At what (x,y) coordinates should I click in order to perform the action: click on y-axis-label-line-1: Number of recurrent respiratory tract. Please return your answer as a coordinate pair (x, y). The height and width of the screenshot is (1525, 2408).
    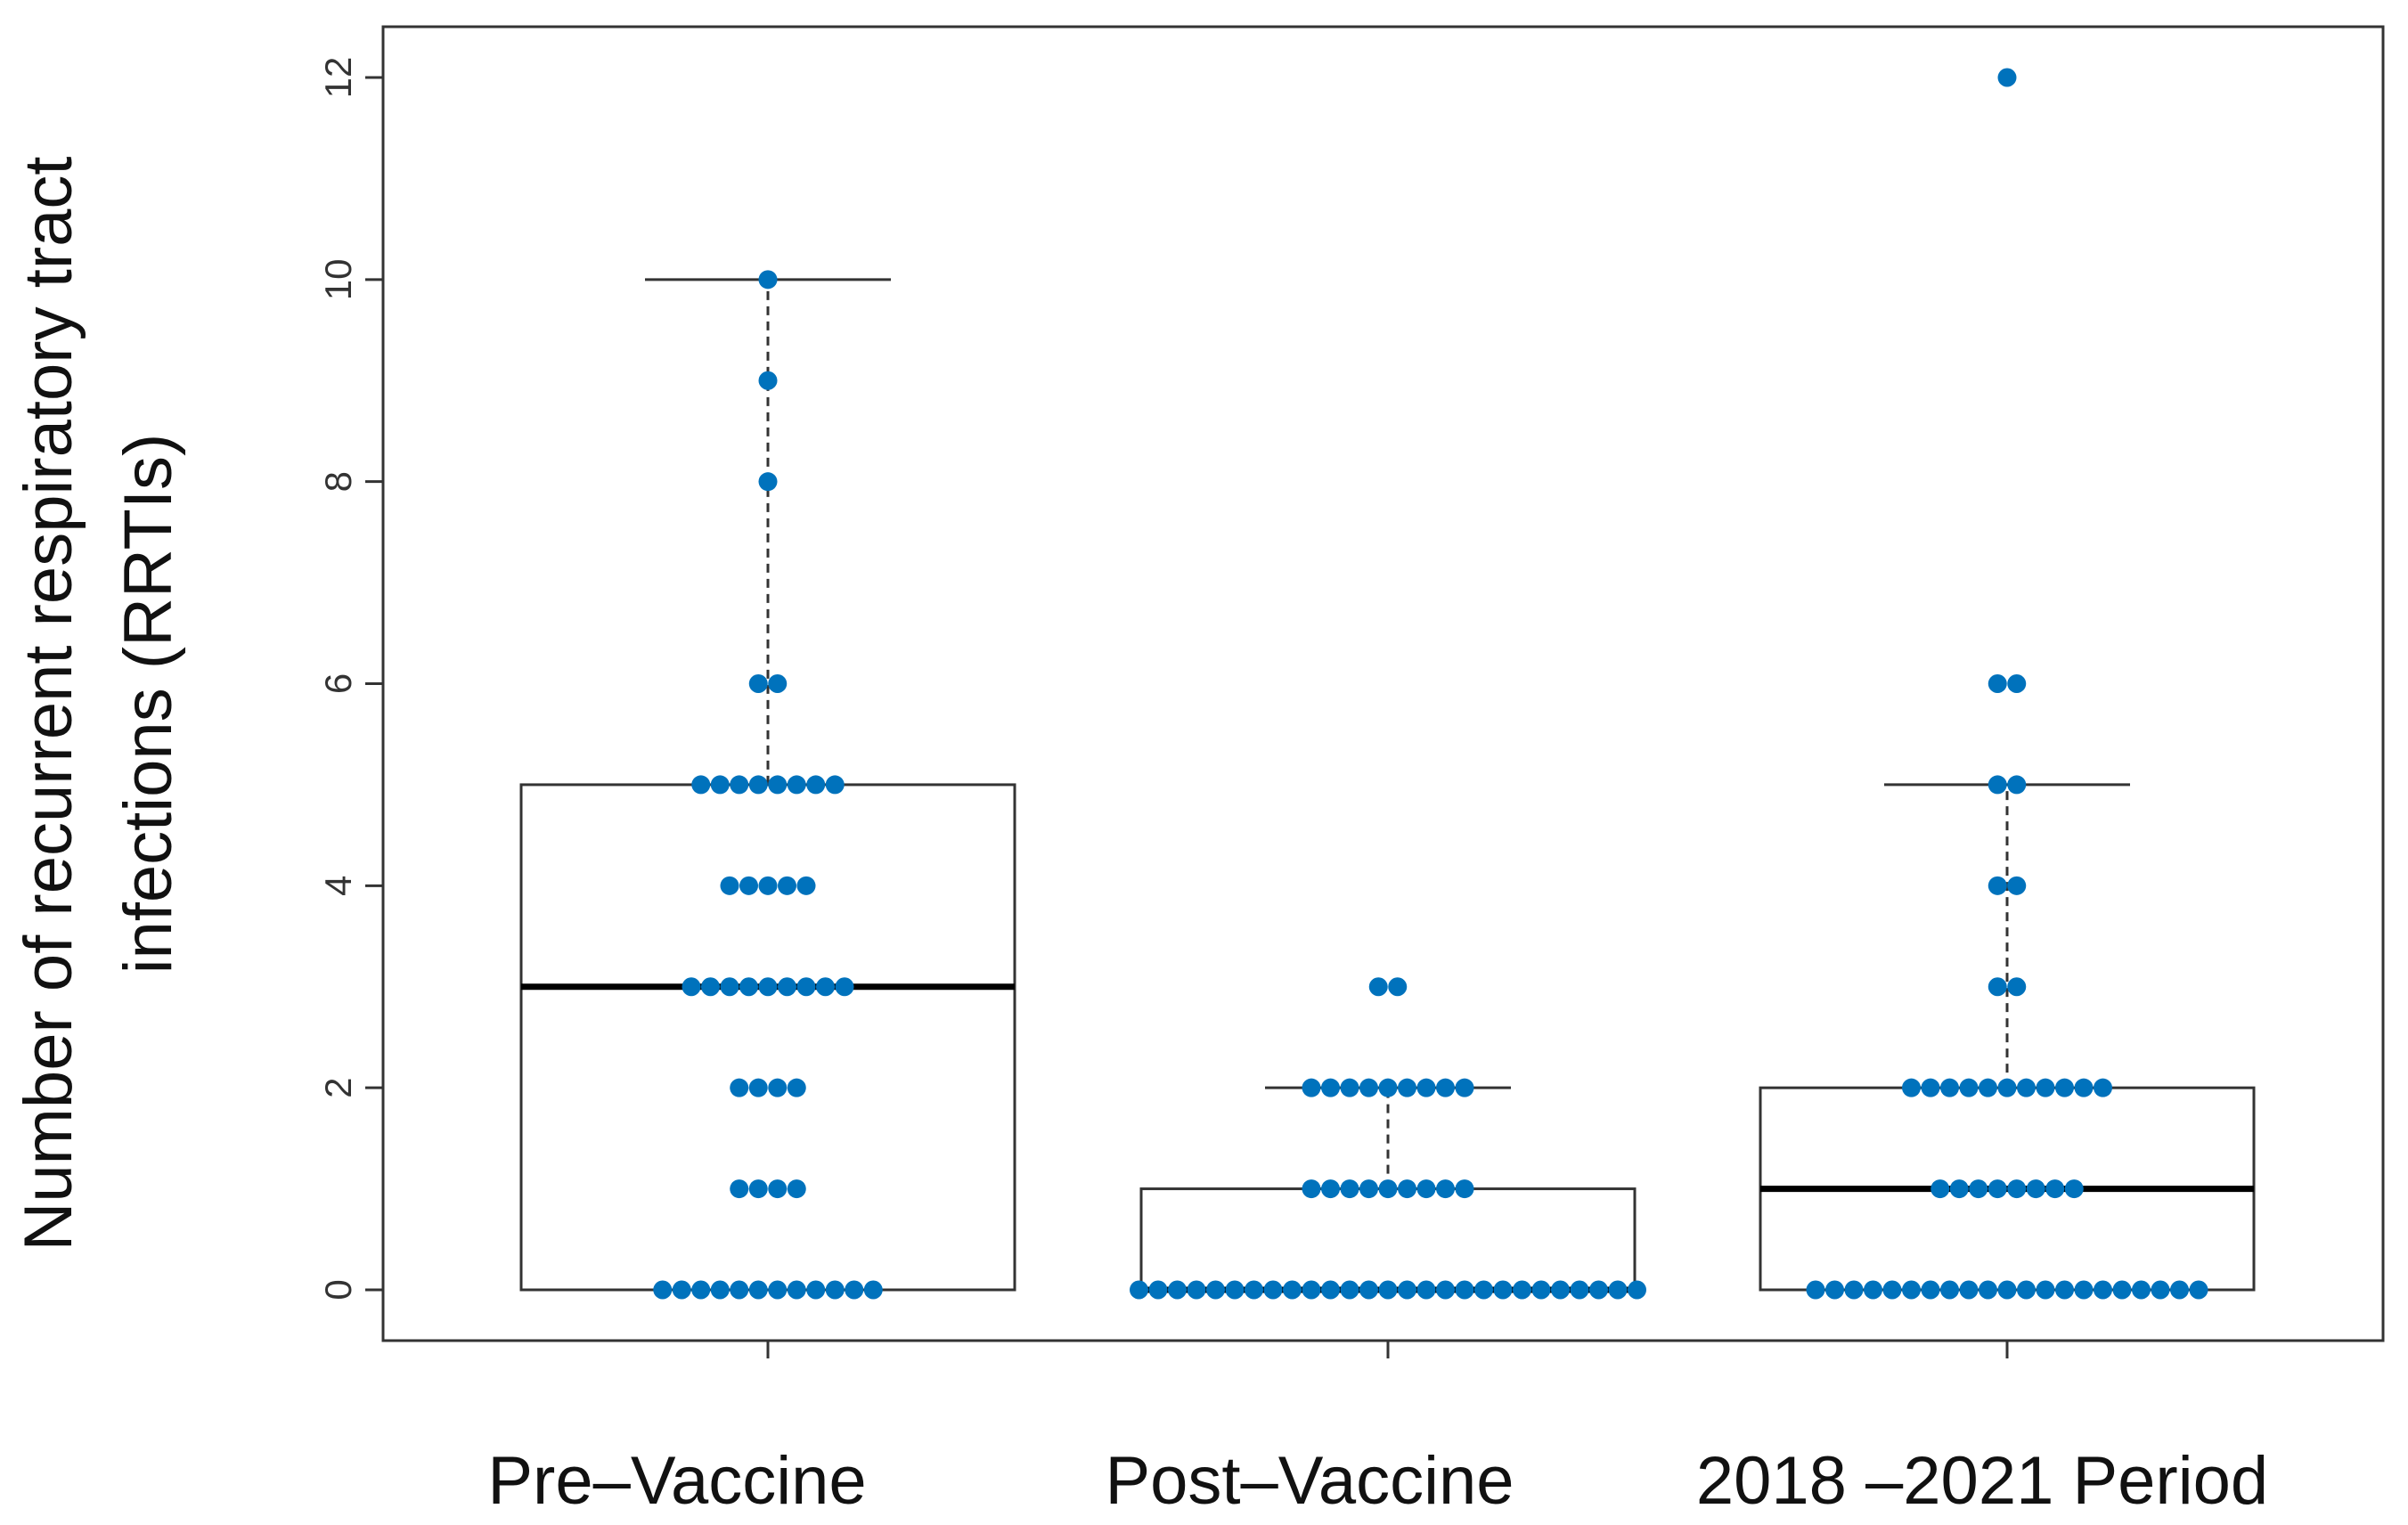
    Looking at the image, I should click on (48, 703).